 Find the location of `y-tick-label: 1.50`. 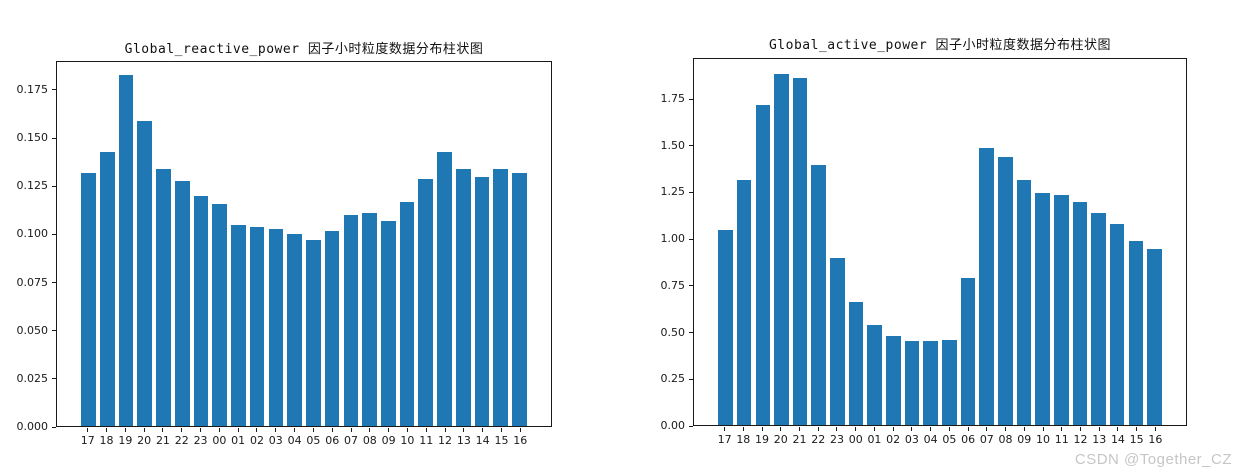

y-tick-label: 1.50 is located at coordinates (673, 145).